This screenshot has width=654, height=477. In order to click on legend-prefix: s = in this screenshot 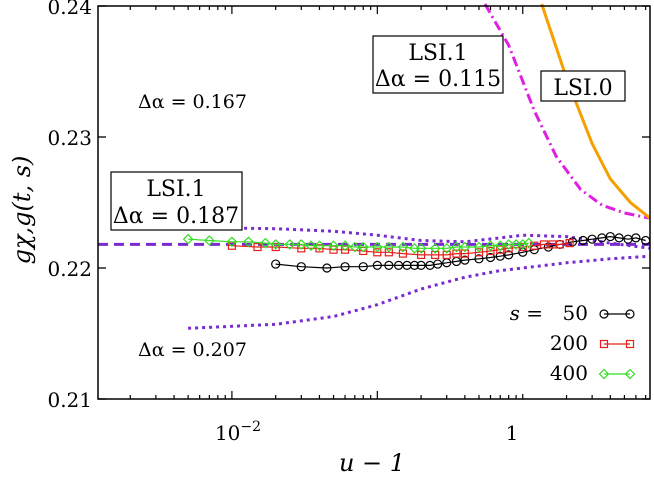, I will do `click(526, 313)`.